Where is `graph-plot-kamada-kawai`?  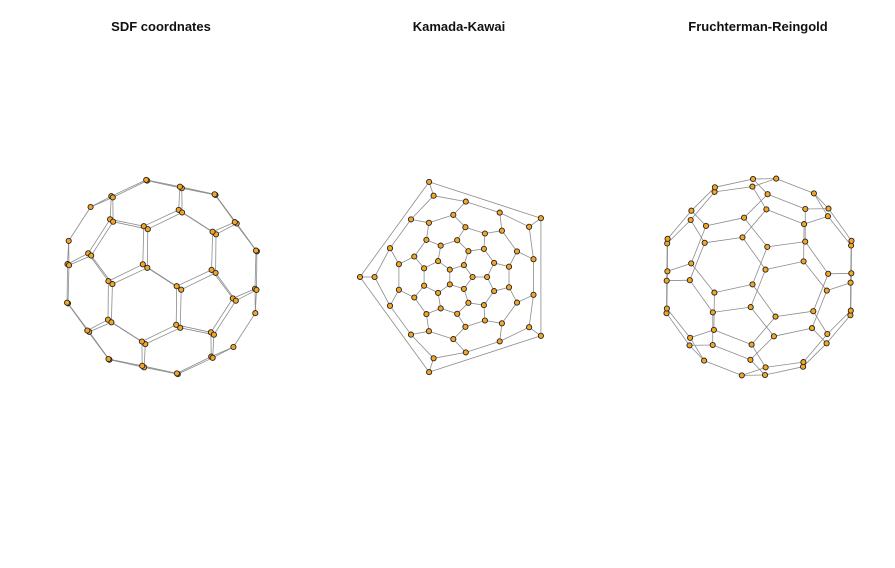
graph-plot-kamada-kawai is located at coordinates (450, 277).